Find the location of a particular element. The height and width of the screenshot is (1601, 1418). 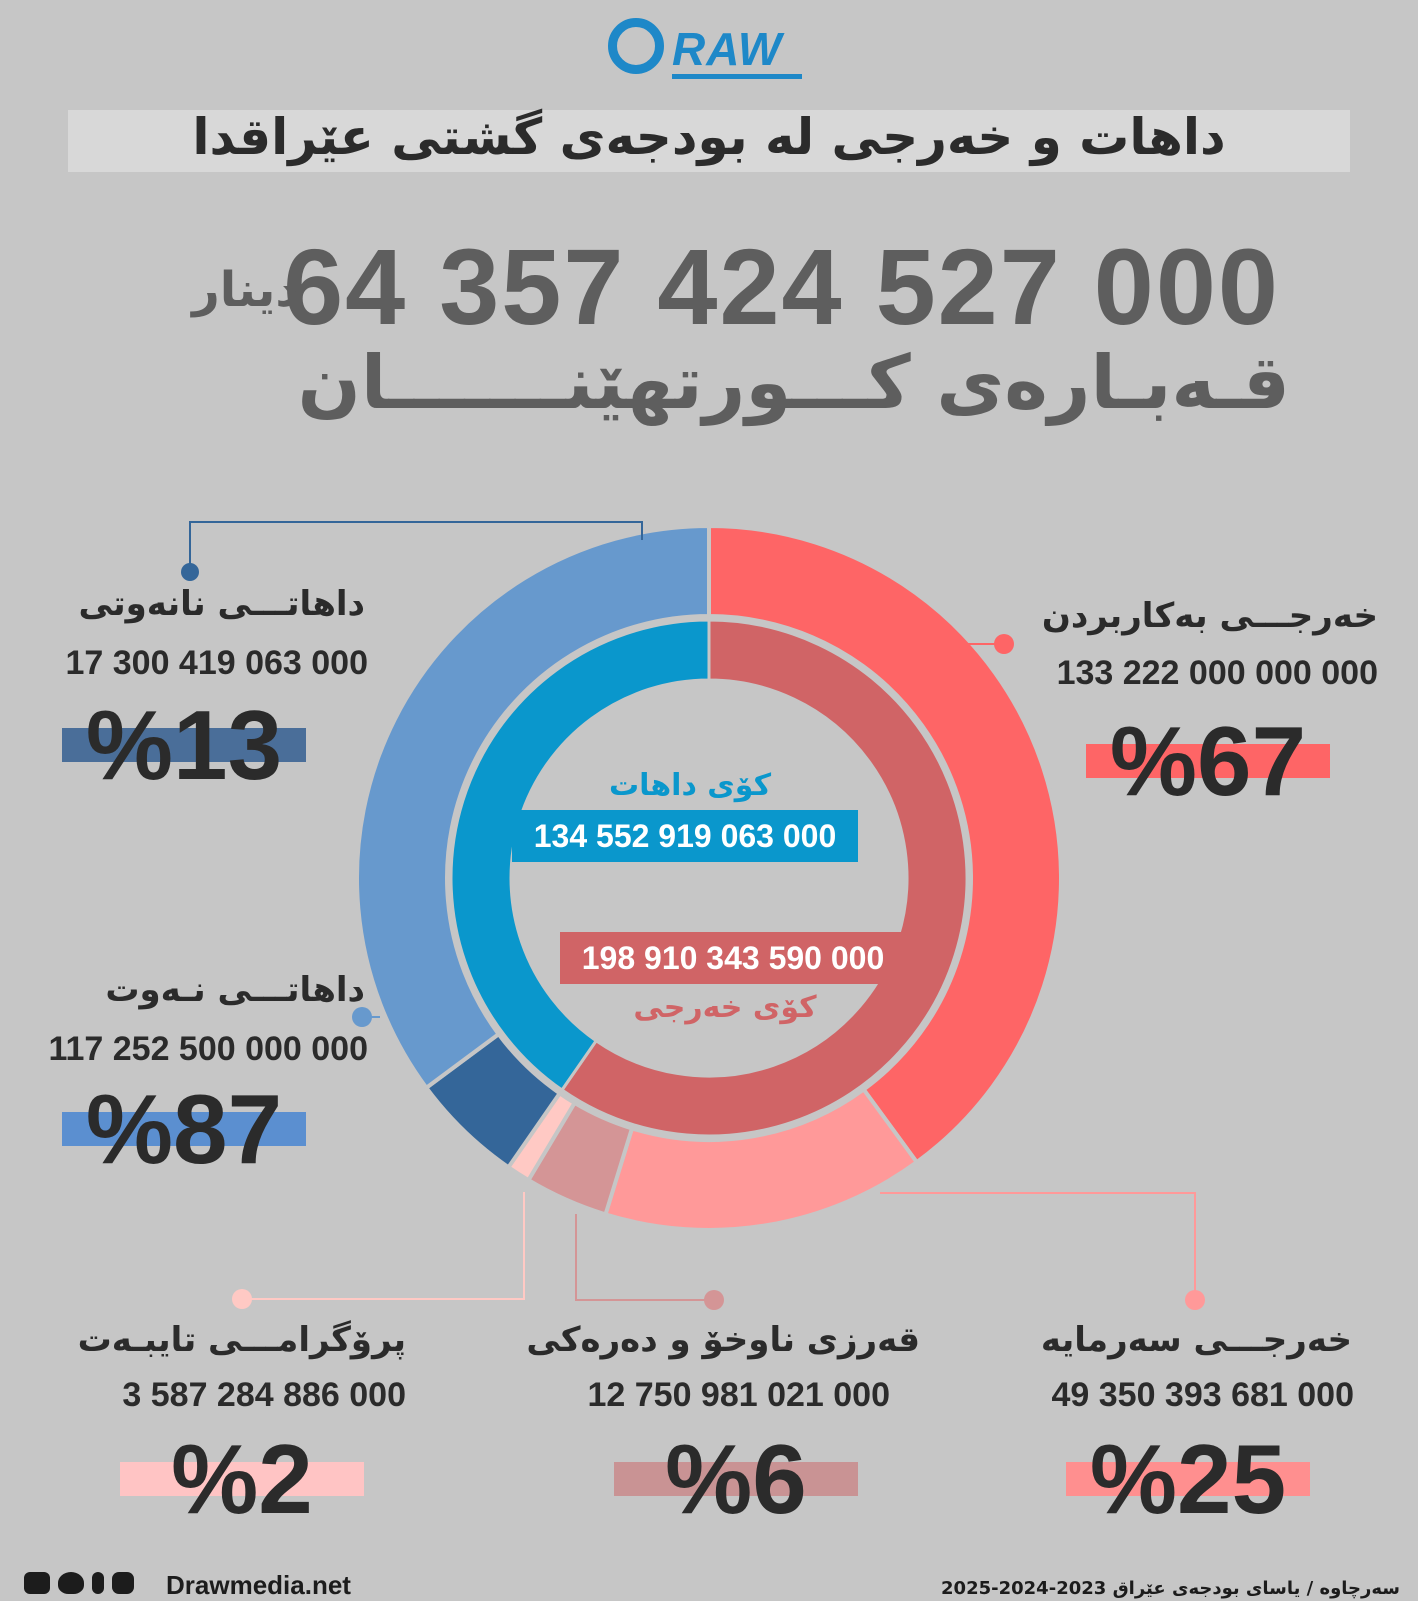

operating-expense-name: خەرجـــی بەکاربردن is located at coordinates (1209, 616).